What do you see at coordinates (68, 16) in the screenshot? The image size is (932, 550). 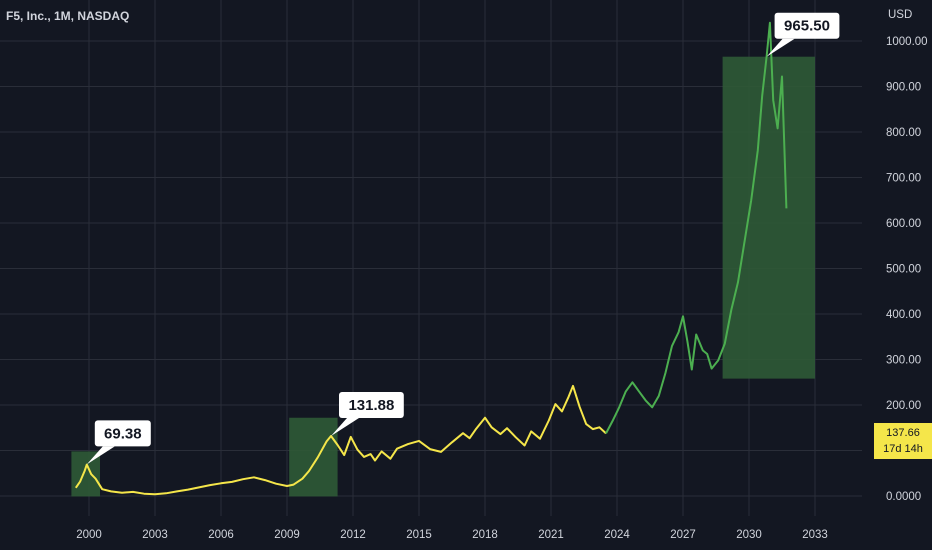 I see `chart-title: F5, Inc., 1M, NASDAQ` at bounding box center [68, 16].